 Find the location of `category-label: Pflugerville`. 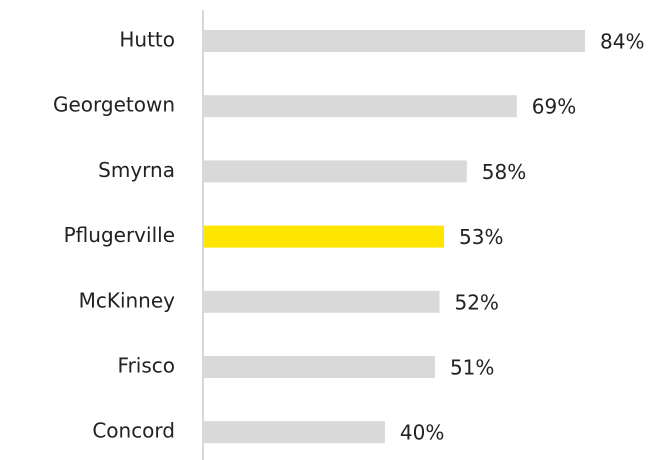

category-label: Pflugerville is located at coordinates (119, 235).